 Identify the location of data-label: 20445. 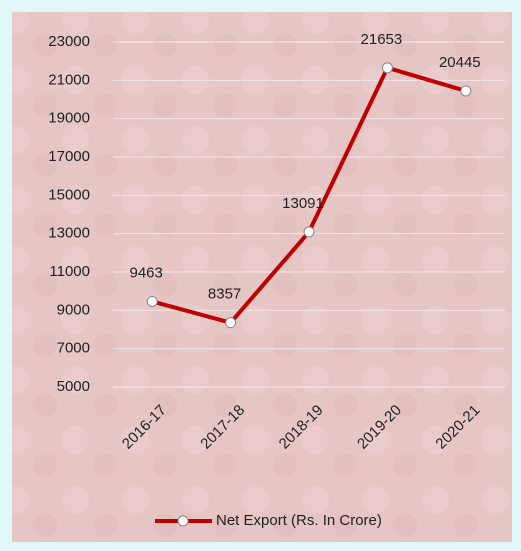
(460, 62).